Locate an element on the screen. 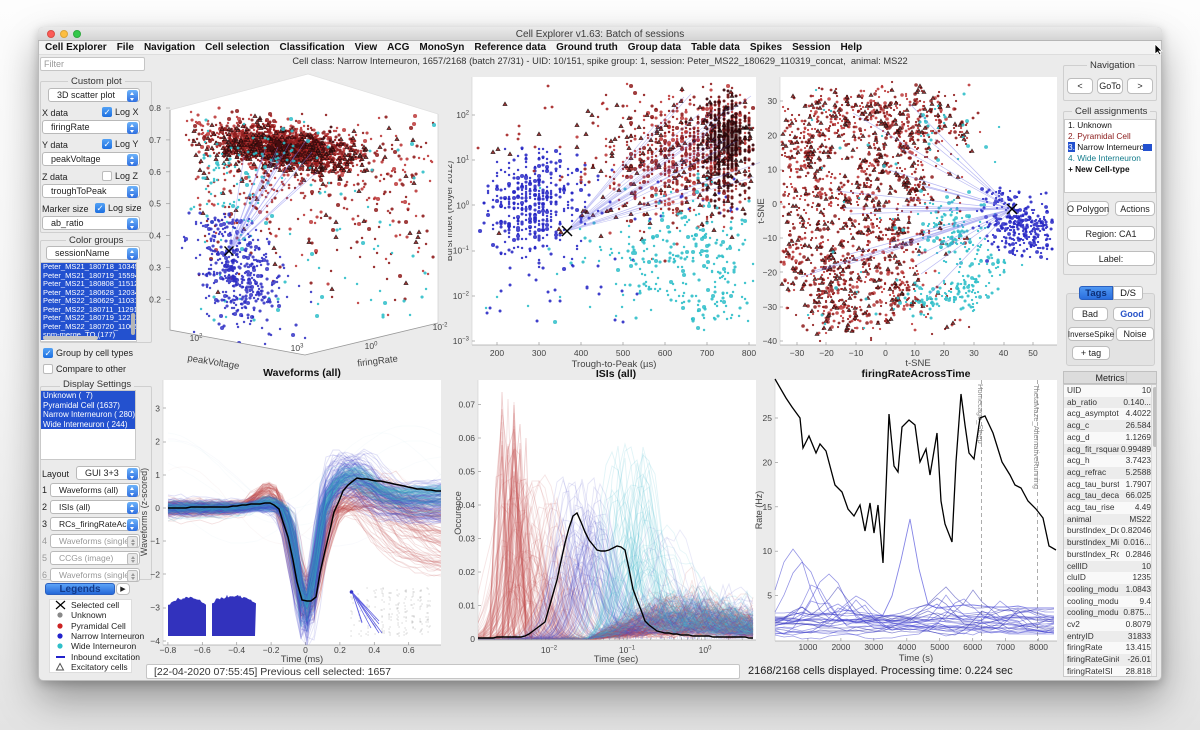 The image size is (1200, 730). svg-text: 103 is located at coordinates (297, 348).